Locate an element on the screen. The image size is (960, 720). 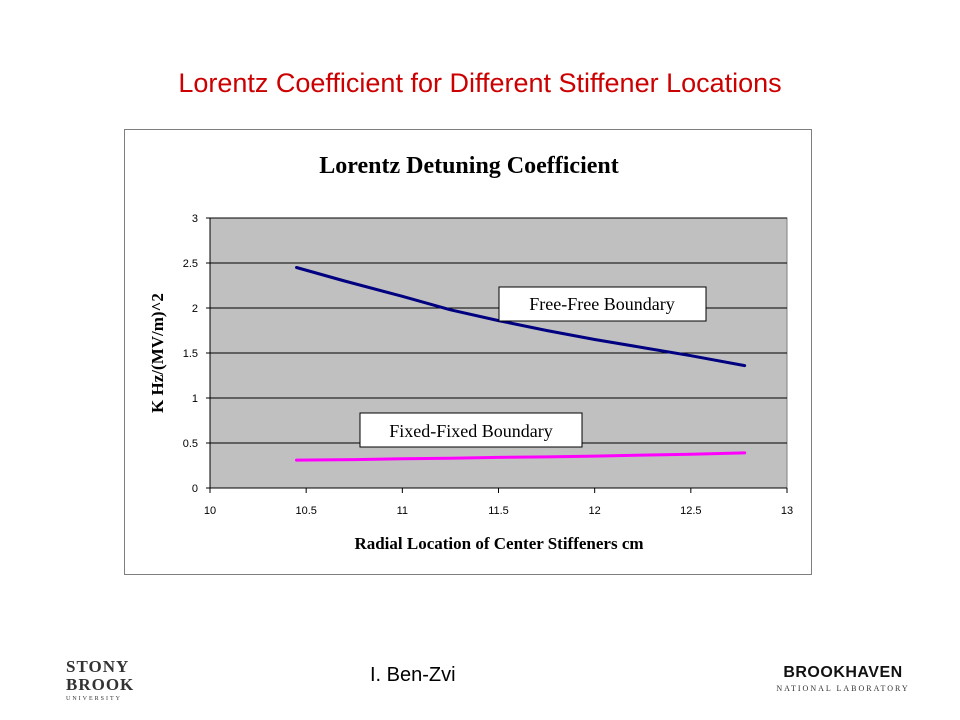
annotation-free-free-box is located at coordinates (602, 304).